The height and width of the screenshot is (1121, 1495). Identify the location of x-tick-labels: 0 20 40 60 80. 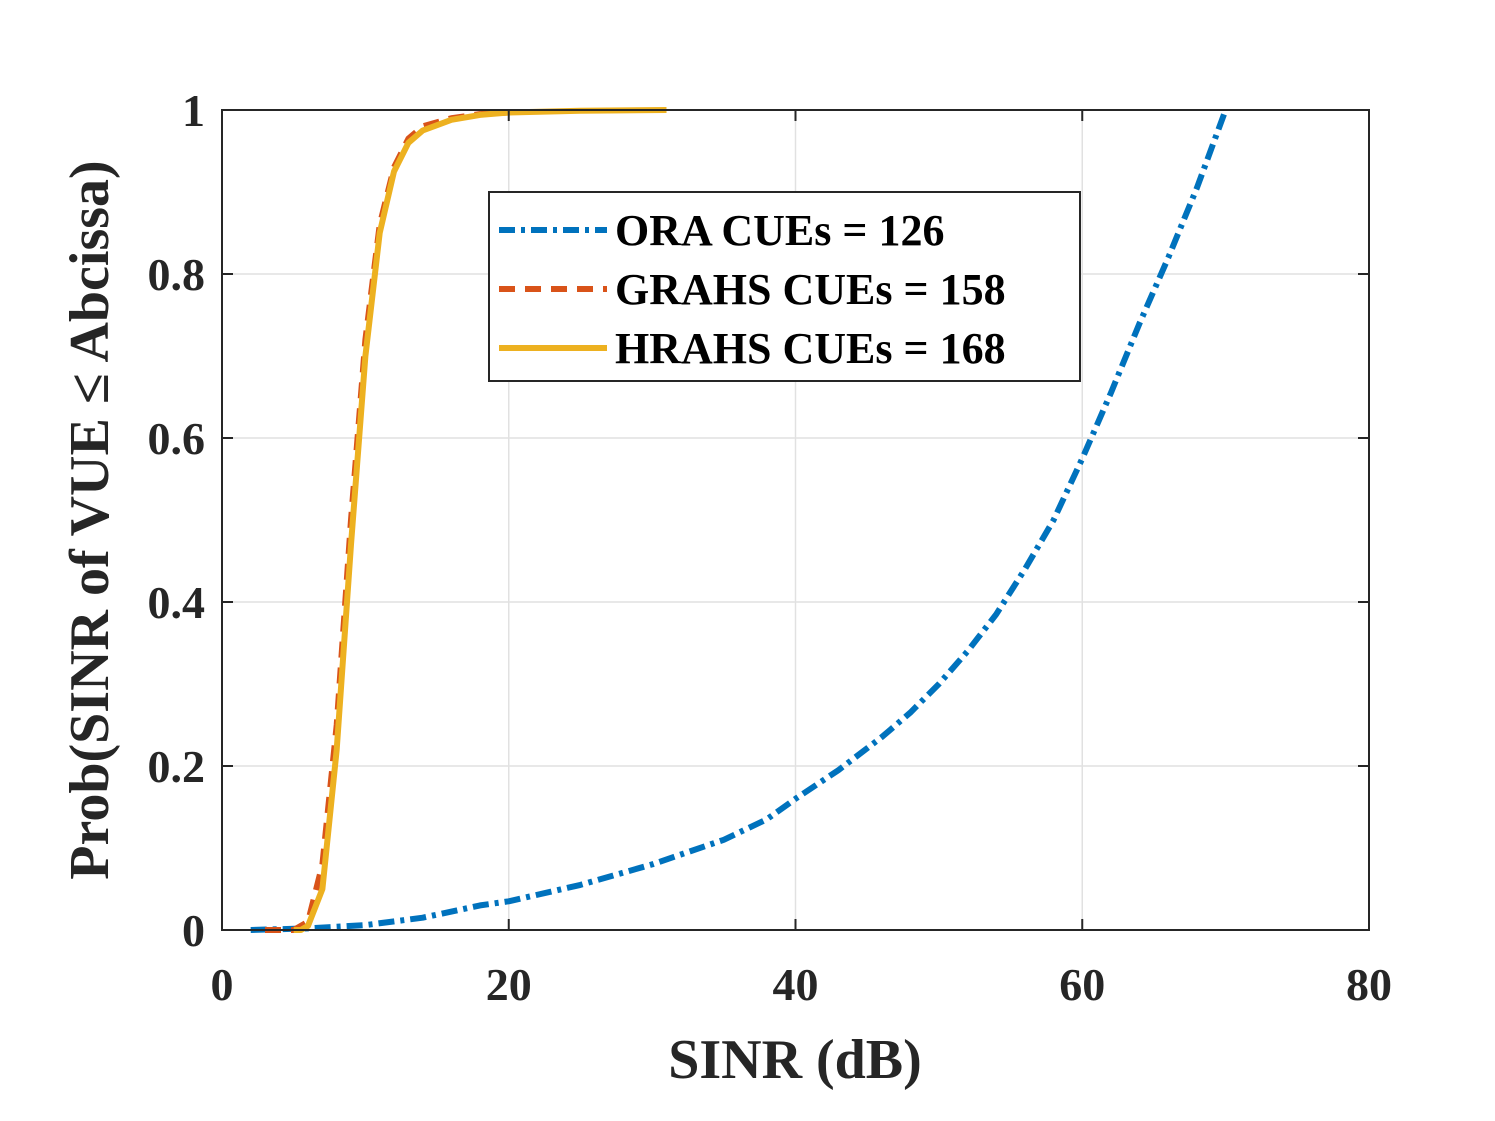
(802, 984).